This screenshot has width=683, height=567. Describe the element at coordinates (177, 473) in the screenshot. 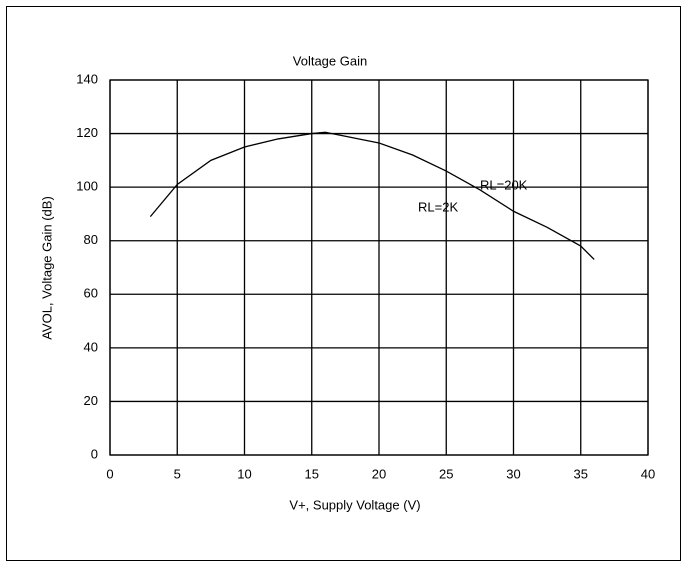

I see `x-tick-label: 5` at that location.